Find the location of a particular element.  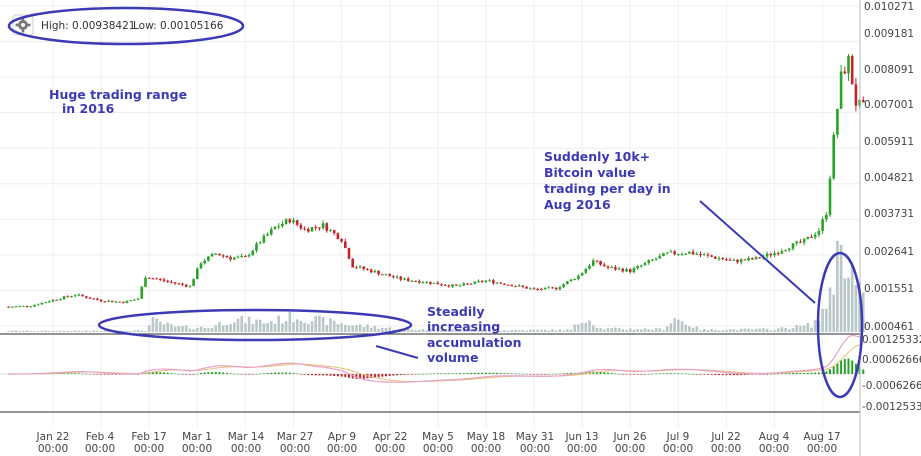

x-tick-date: Aug 17 is located at coordinates (821, 437).